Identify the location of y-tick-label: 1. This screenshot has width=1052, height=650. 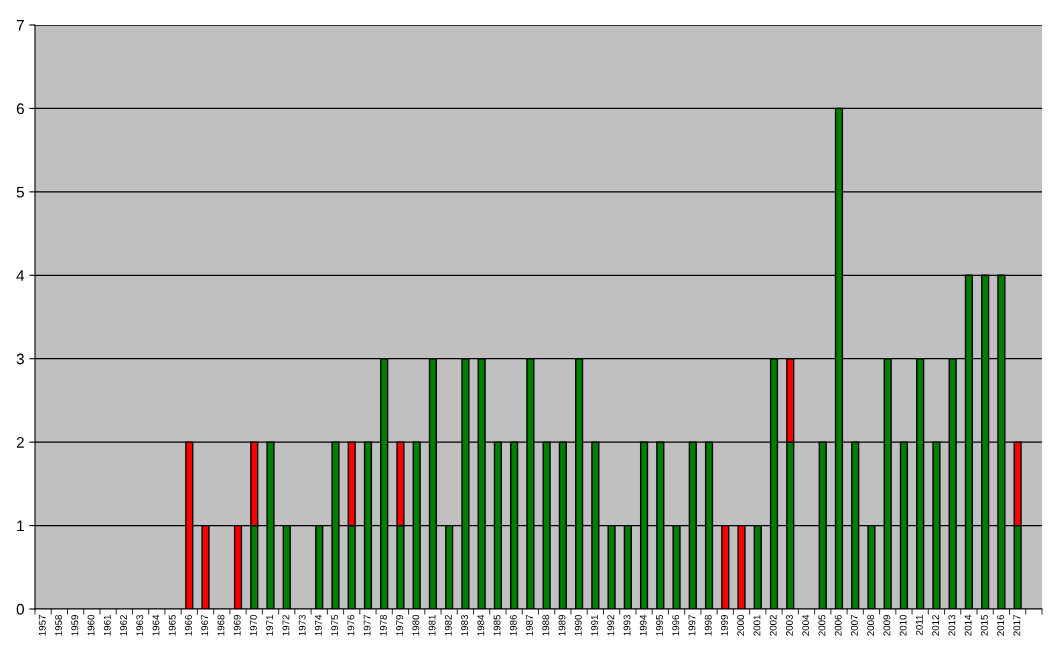
(20, 526).